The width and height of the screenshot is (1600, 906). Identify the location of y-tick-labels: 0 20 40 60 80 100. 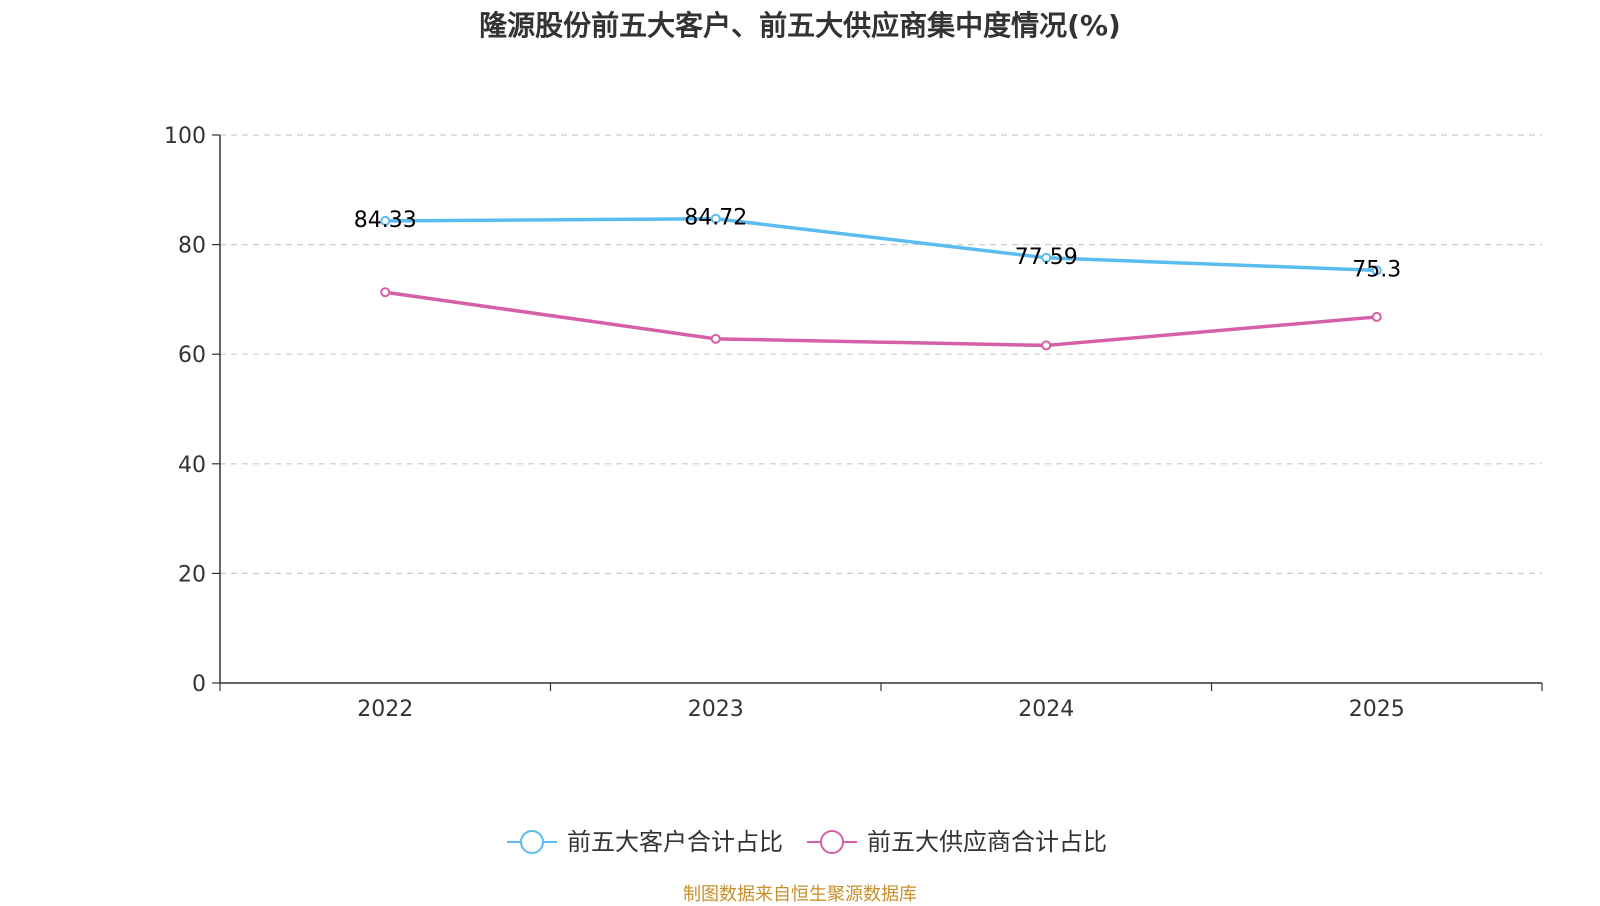
(185, 410).